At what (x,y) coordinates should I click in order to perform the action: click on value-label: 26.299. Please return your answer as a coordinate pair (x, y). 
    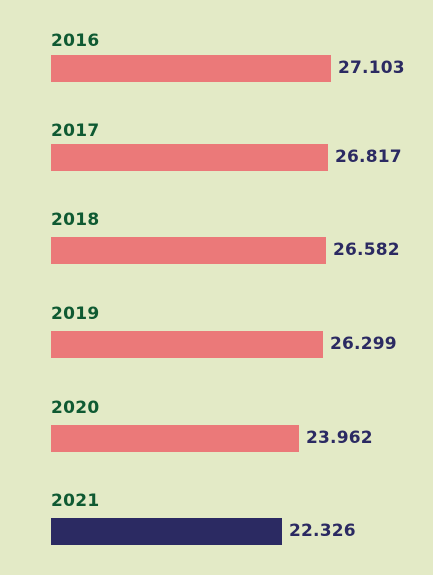
    Looking at the image, I should click on (363, 344).